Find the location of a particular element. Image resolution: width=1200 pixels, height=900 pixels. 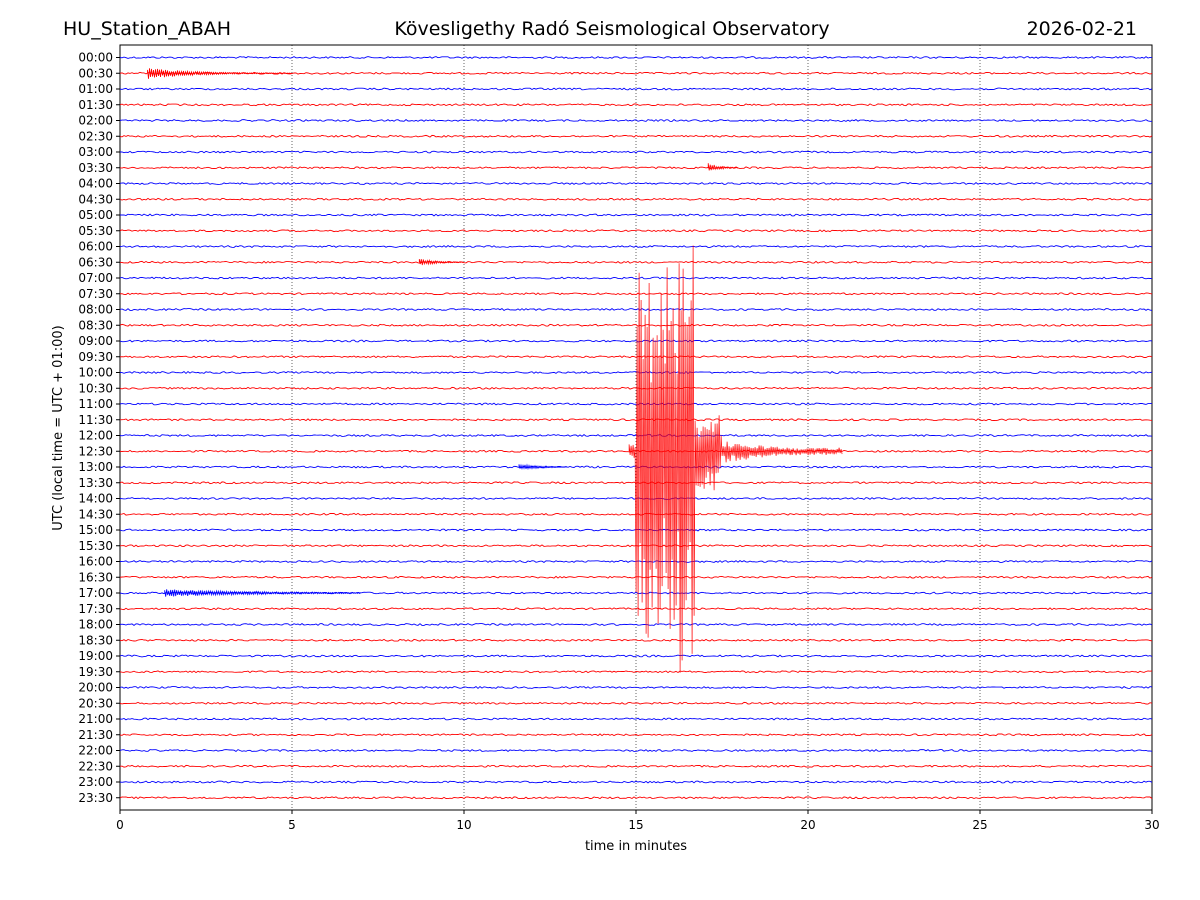

y-axis-label: UTC (local time = UTC + 01:00) is located at coordinates (58, 427).